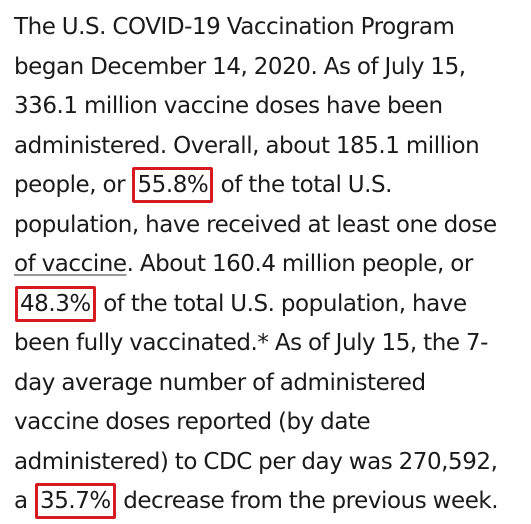 The image size is (531, 524). What do you see at coordinates (234, 27) in the screenshot?
I see `text-line: The U.S. COVID-19 Vaccination Program` at bounding box center [234, 27].